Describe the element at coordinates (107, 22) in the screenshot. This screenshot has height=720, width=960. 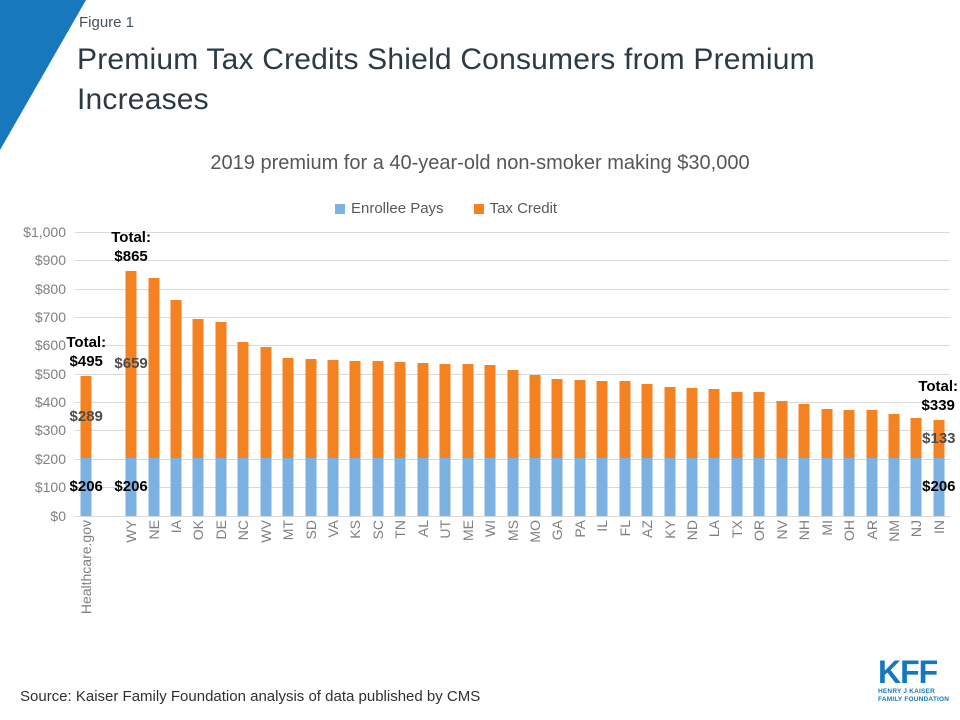
I see `figure-label: Figure 1` at that location.